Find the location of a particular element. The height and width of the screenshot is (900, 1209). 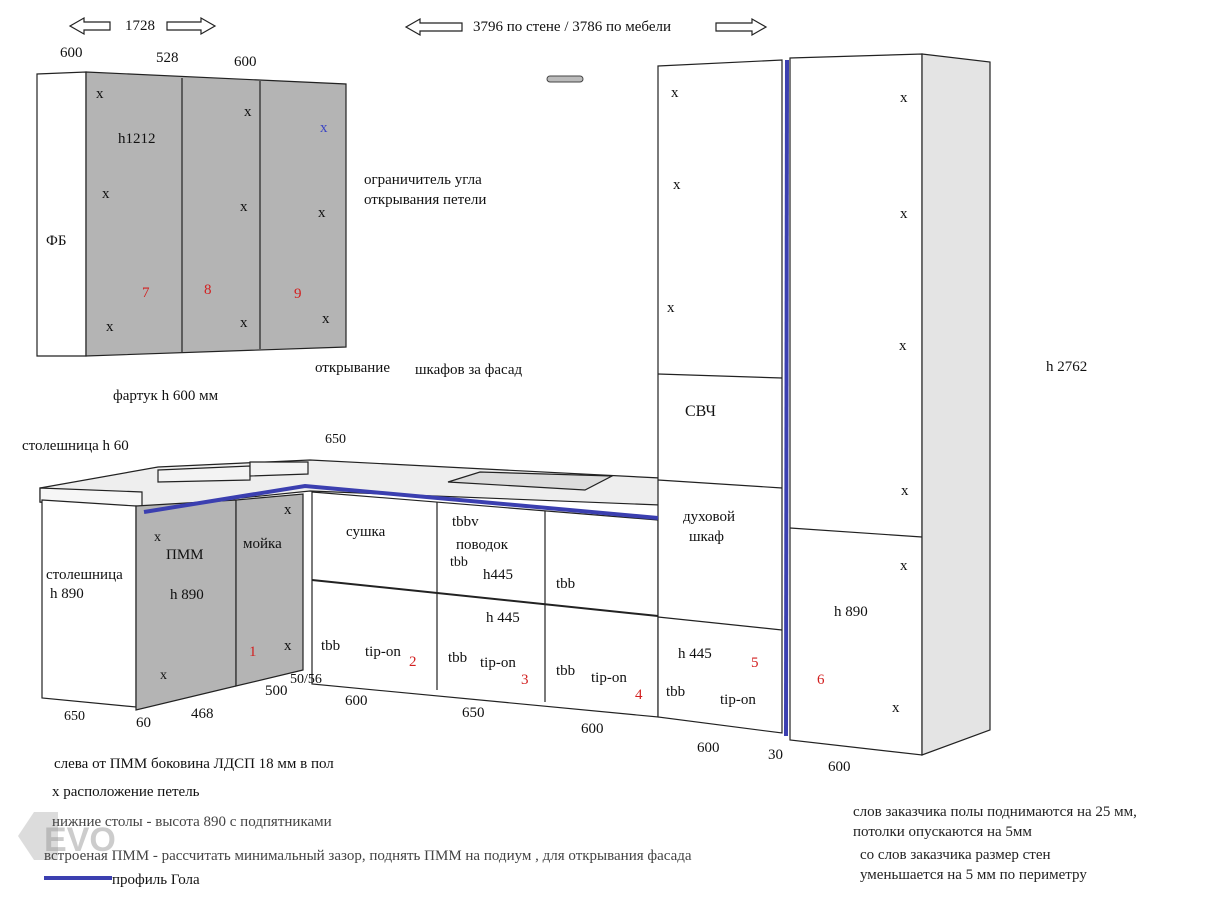

dim-bottom-500: 500 is located at coordinates (276, 691).